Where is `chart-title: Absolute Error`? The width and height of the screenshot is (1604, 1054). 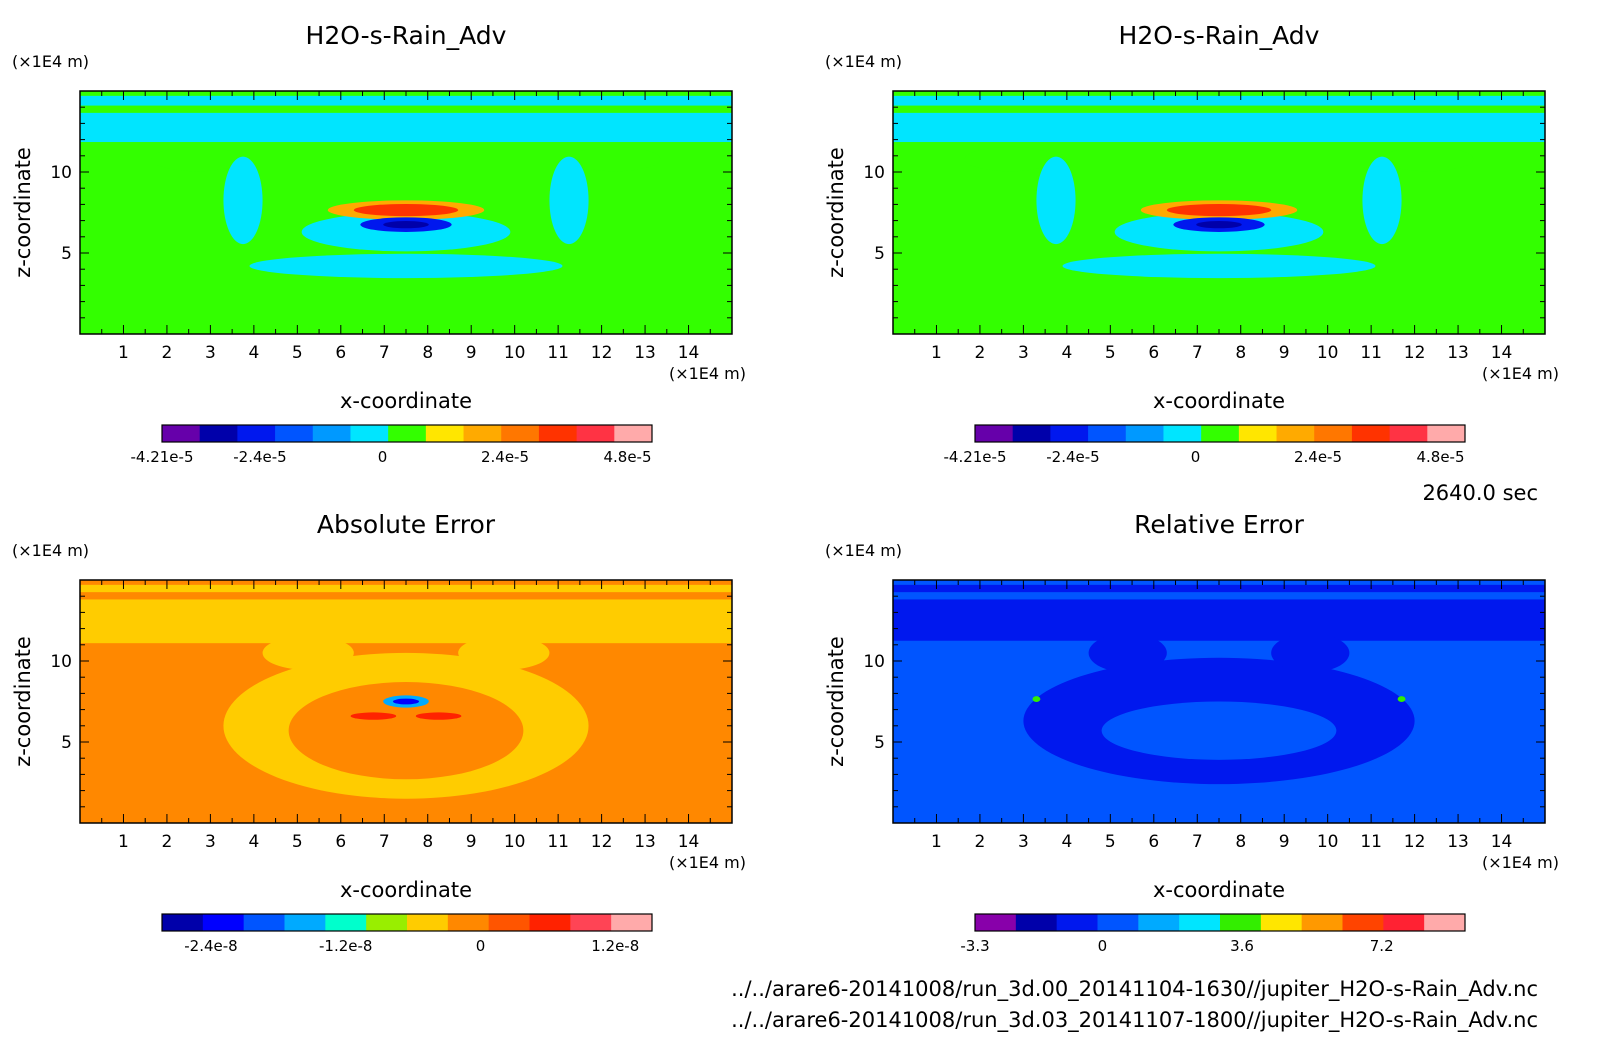 chart-title: Absolute Error is located at coordinates (406, 524).